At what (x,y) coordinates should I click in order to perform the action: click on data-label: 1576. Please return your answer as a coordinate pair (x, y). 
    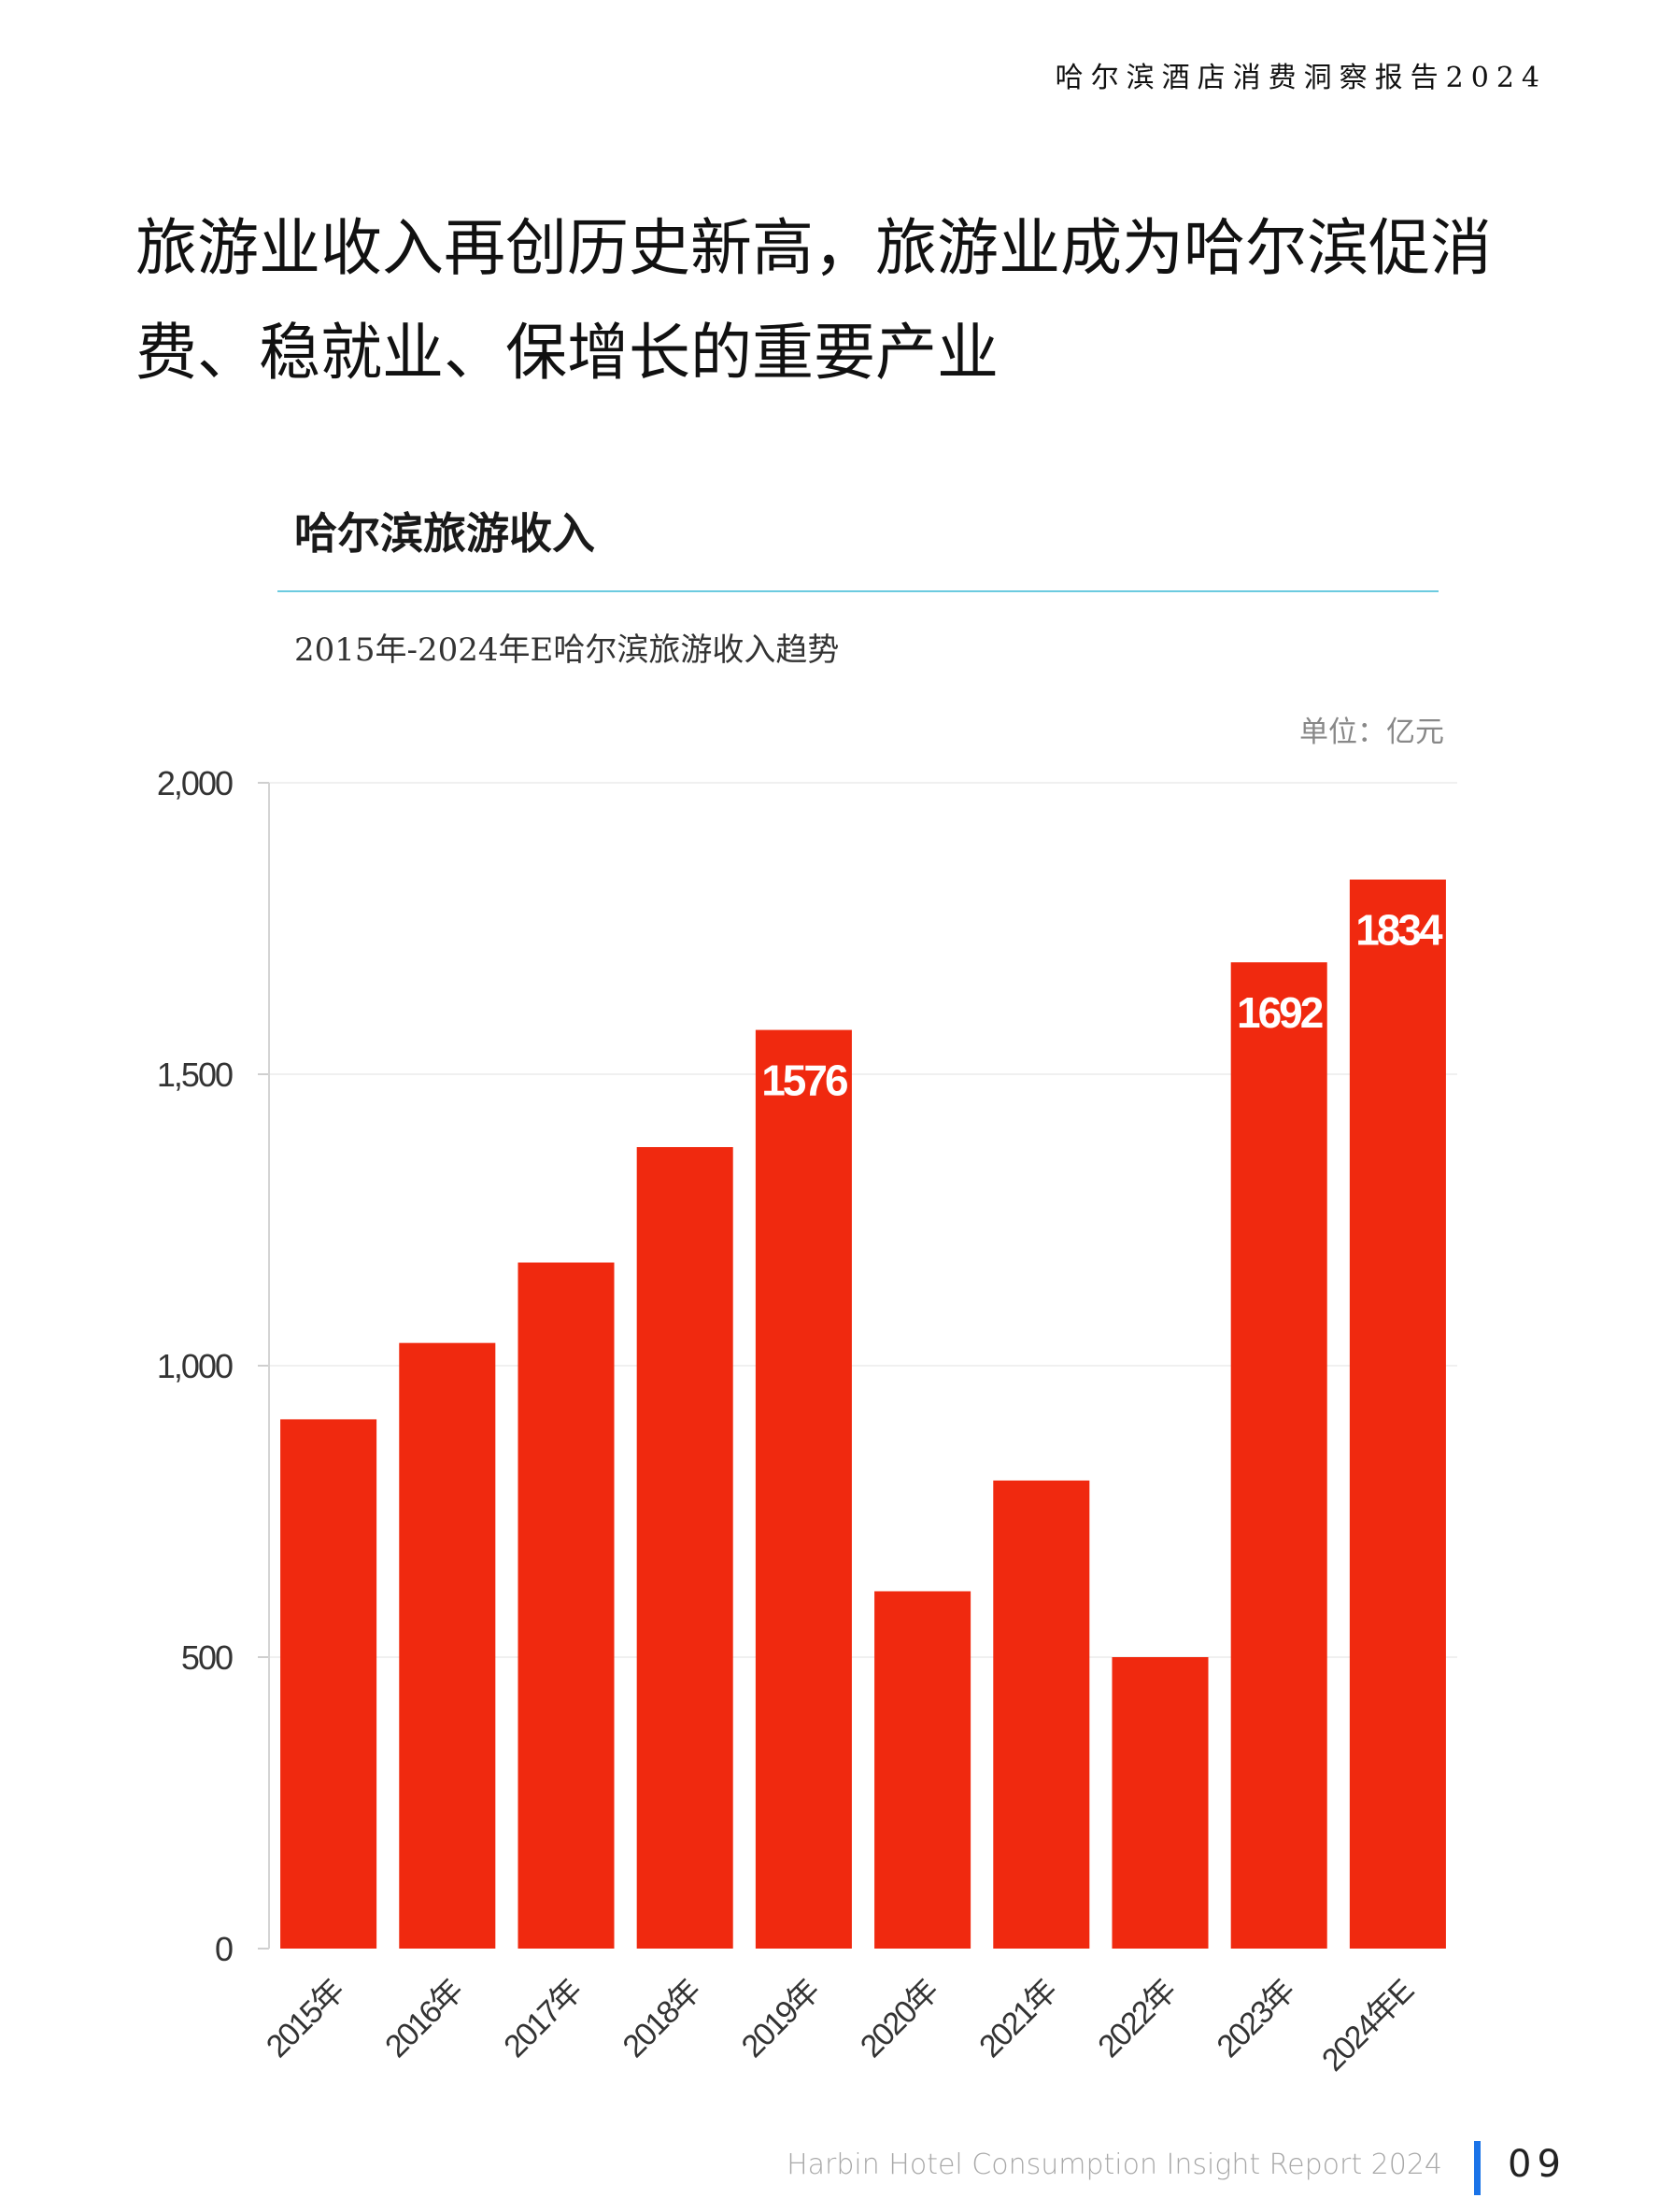
    Looking at the image, I should click on (804, 1080).